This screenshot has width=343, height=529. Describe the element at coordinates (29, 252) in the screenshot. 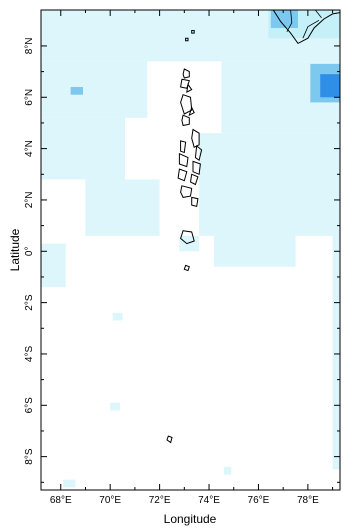

I see `lat-tick-label-4: 0°` at that location.